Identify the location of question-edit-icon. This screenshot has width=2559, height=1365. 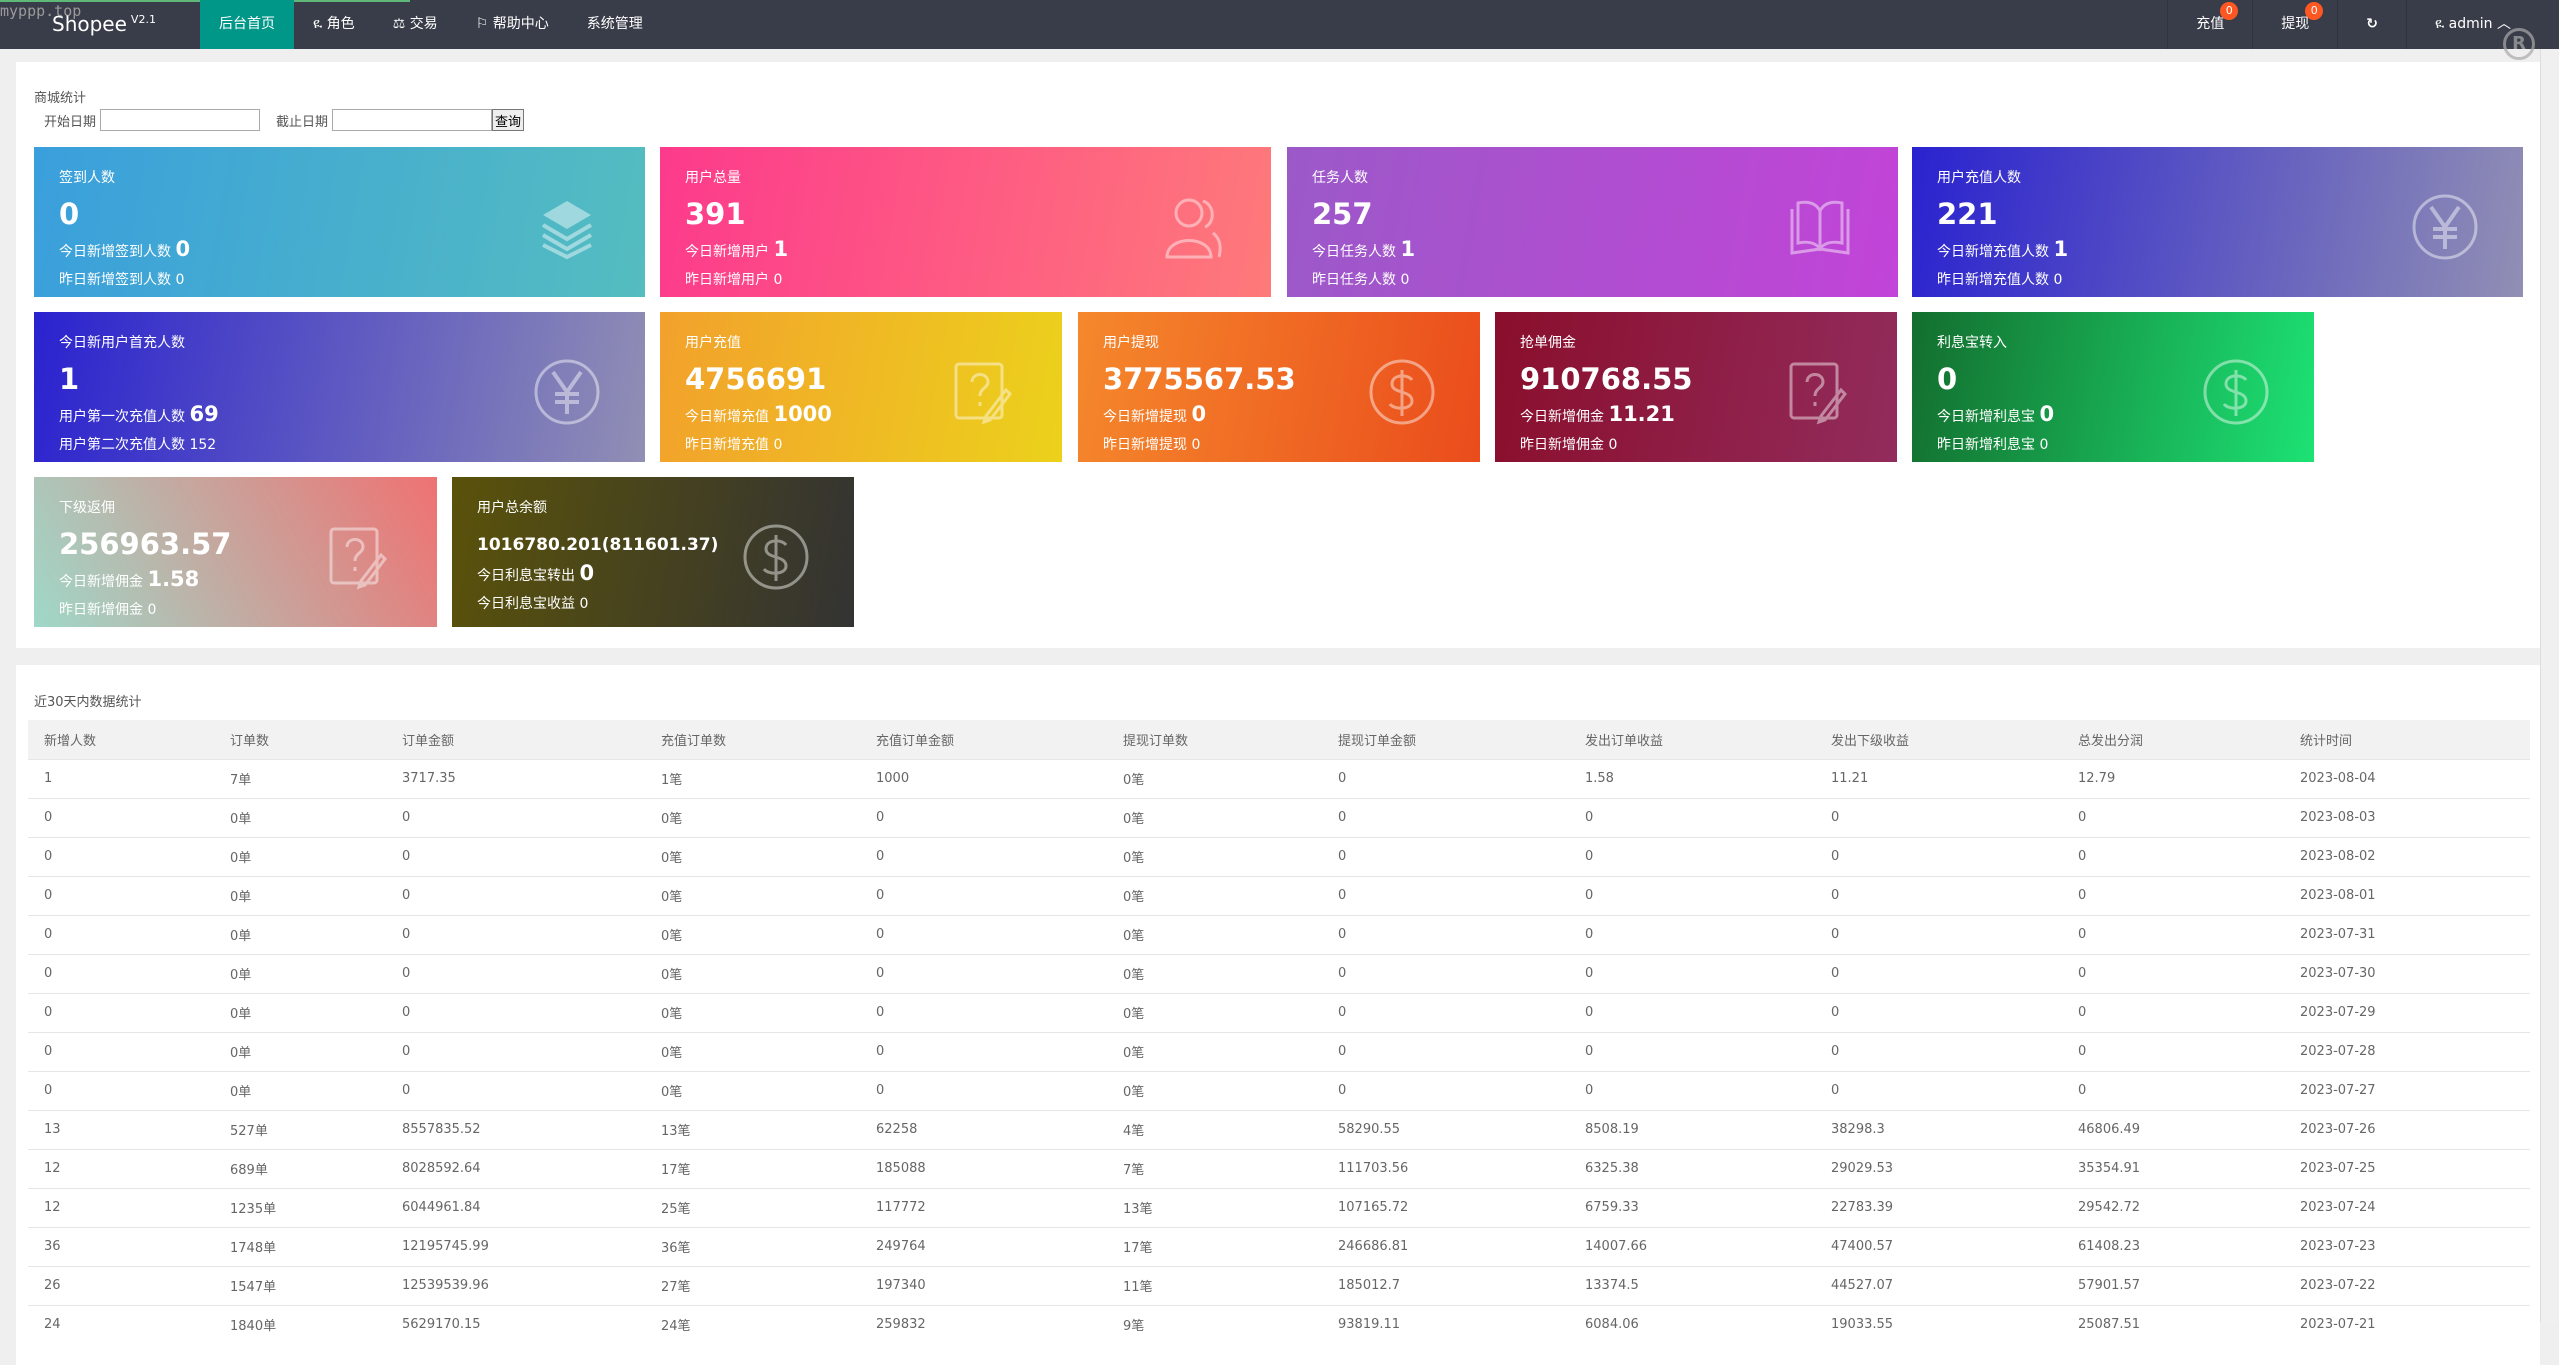
(359, 557).